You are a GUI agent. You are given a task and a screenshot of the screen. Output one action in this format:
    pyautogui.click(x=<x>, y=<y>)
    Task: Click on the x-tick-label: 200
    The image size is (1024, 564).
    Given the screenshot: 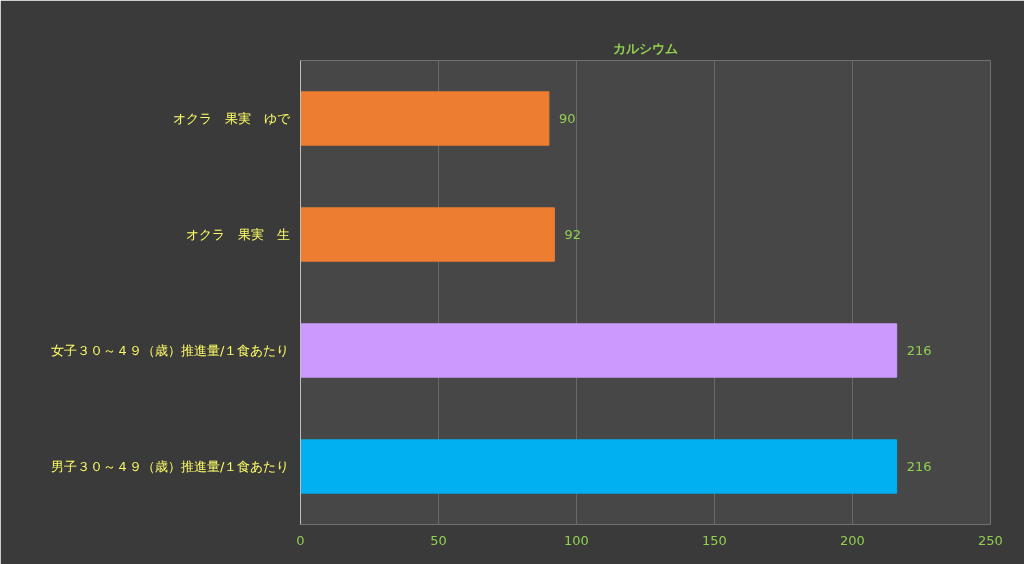 What is the action you would take?
    pyautogui.click(x=852, y=540)
    